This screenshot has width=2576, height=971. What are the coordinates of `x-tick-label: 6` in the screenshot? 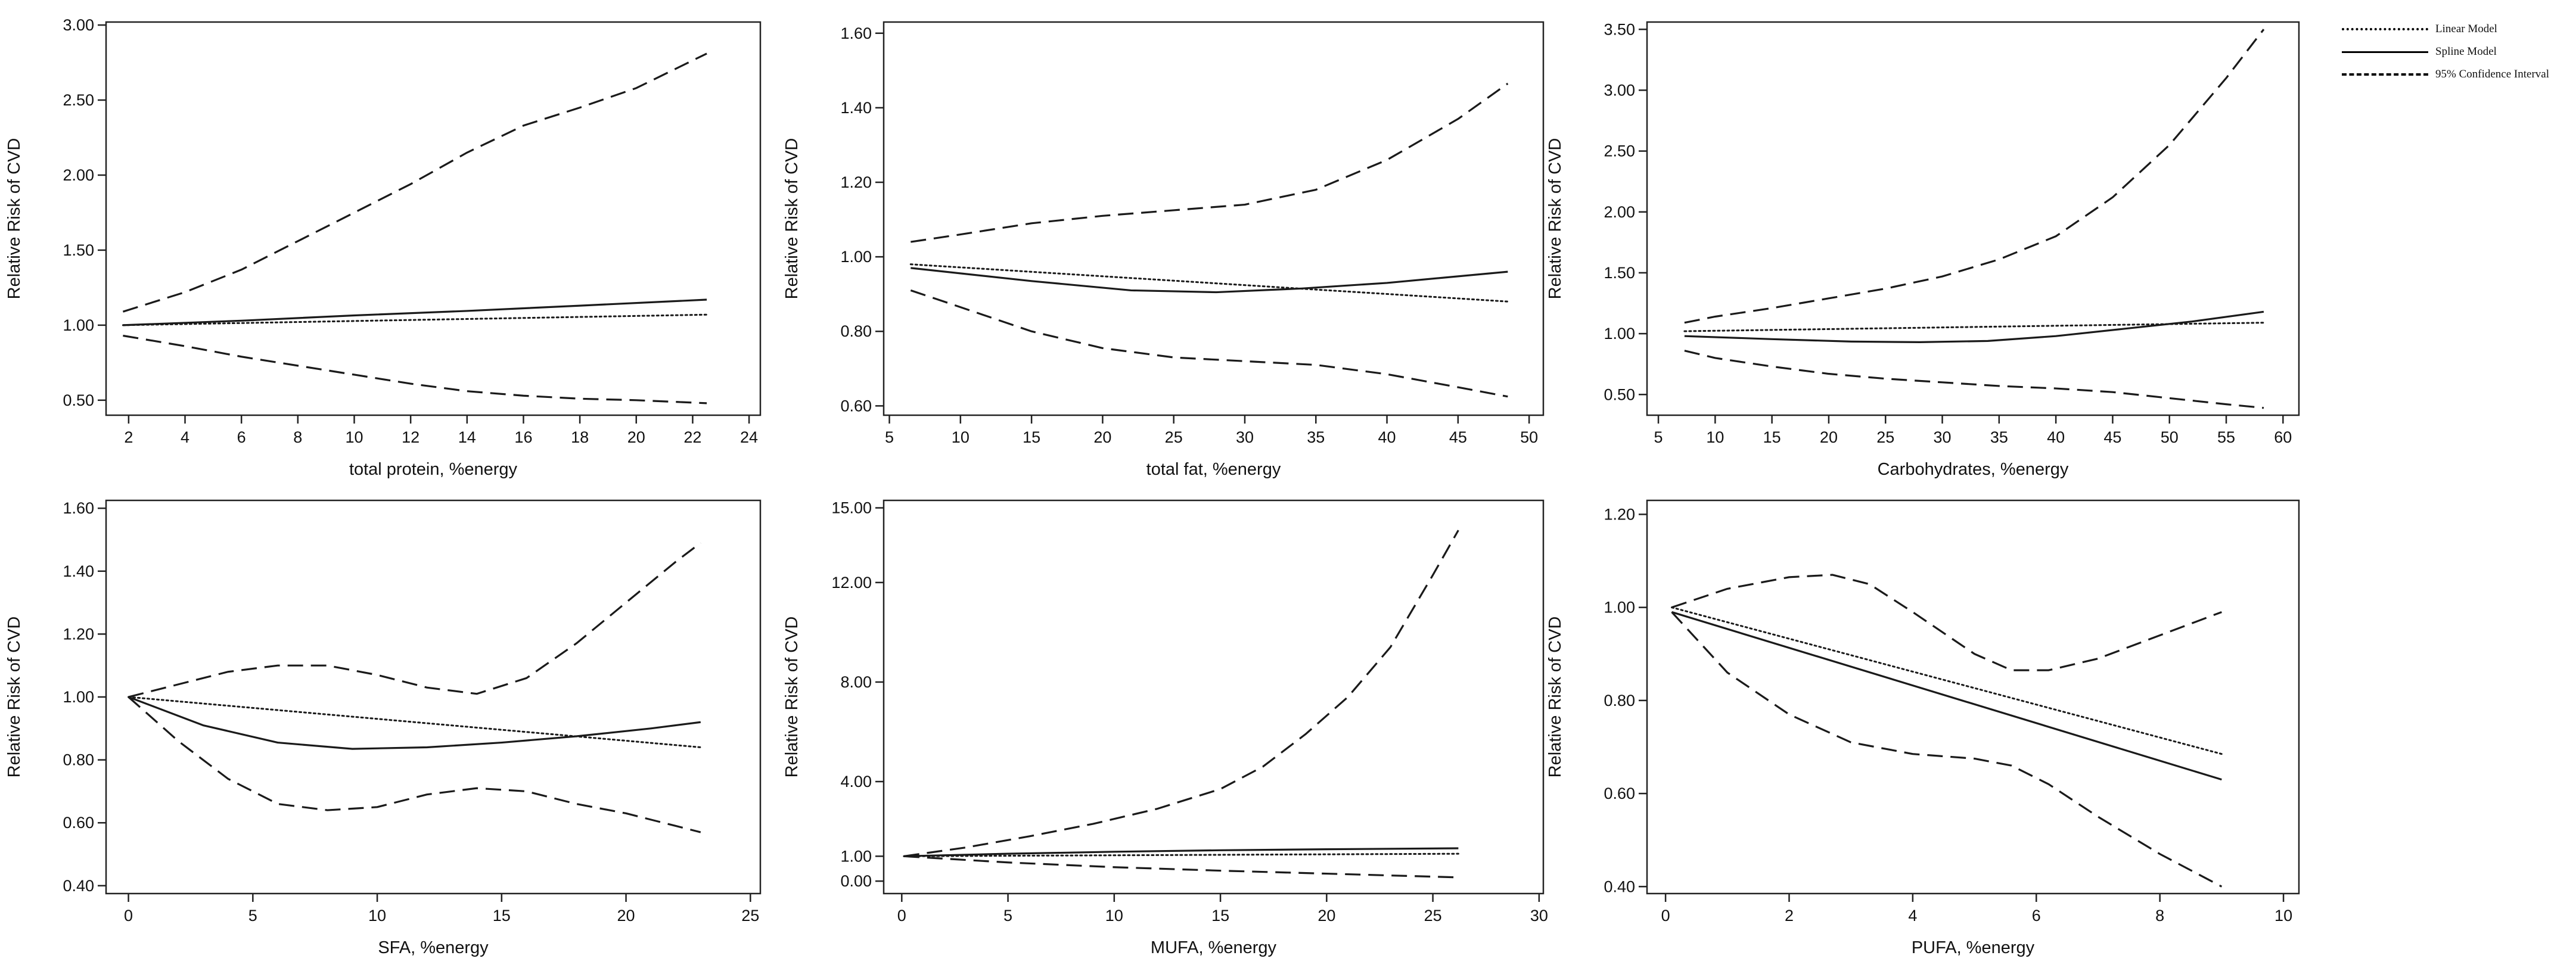 It's located at (242, 437).